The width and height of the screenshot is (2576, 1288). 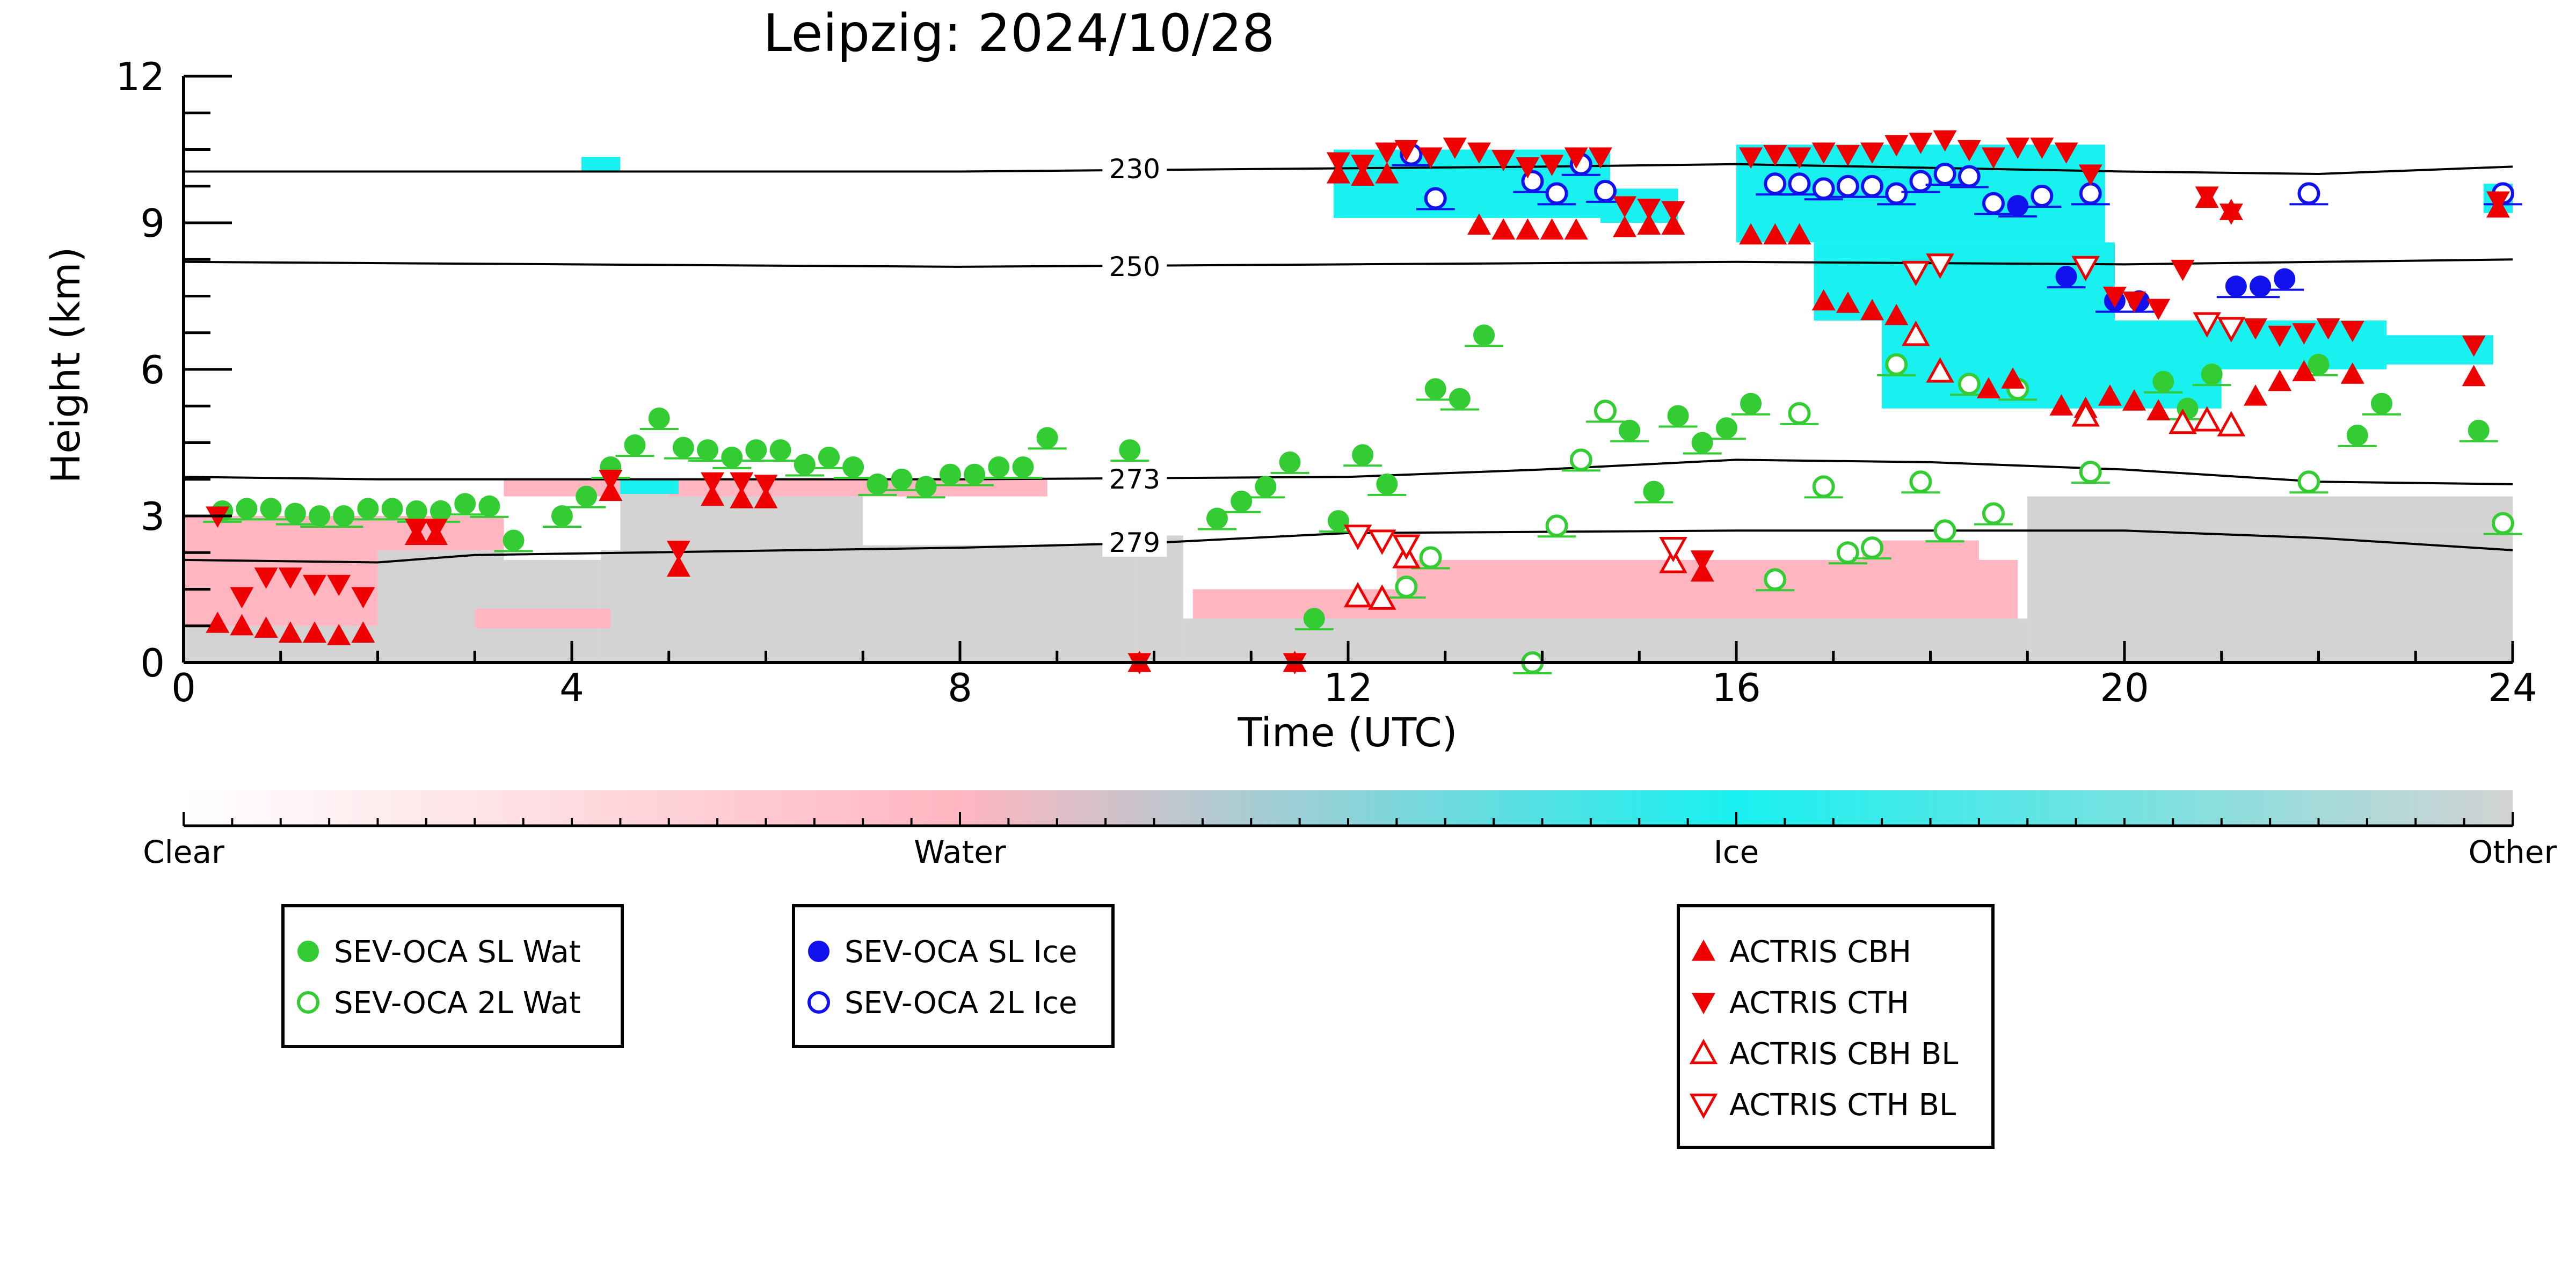 What do you see at coordinates (649, 486) in the screenshot?
I see `ice-region` at bounding box center [649, 486].